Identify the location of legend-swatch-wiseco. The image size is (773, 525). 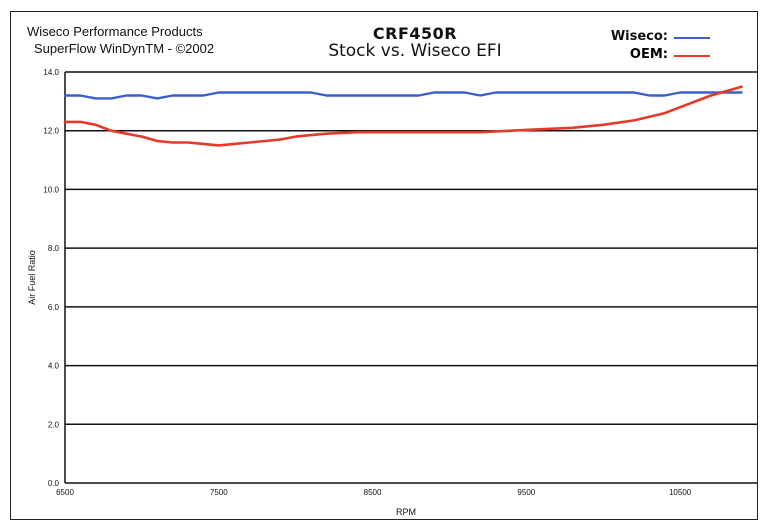
(692, 38).